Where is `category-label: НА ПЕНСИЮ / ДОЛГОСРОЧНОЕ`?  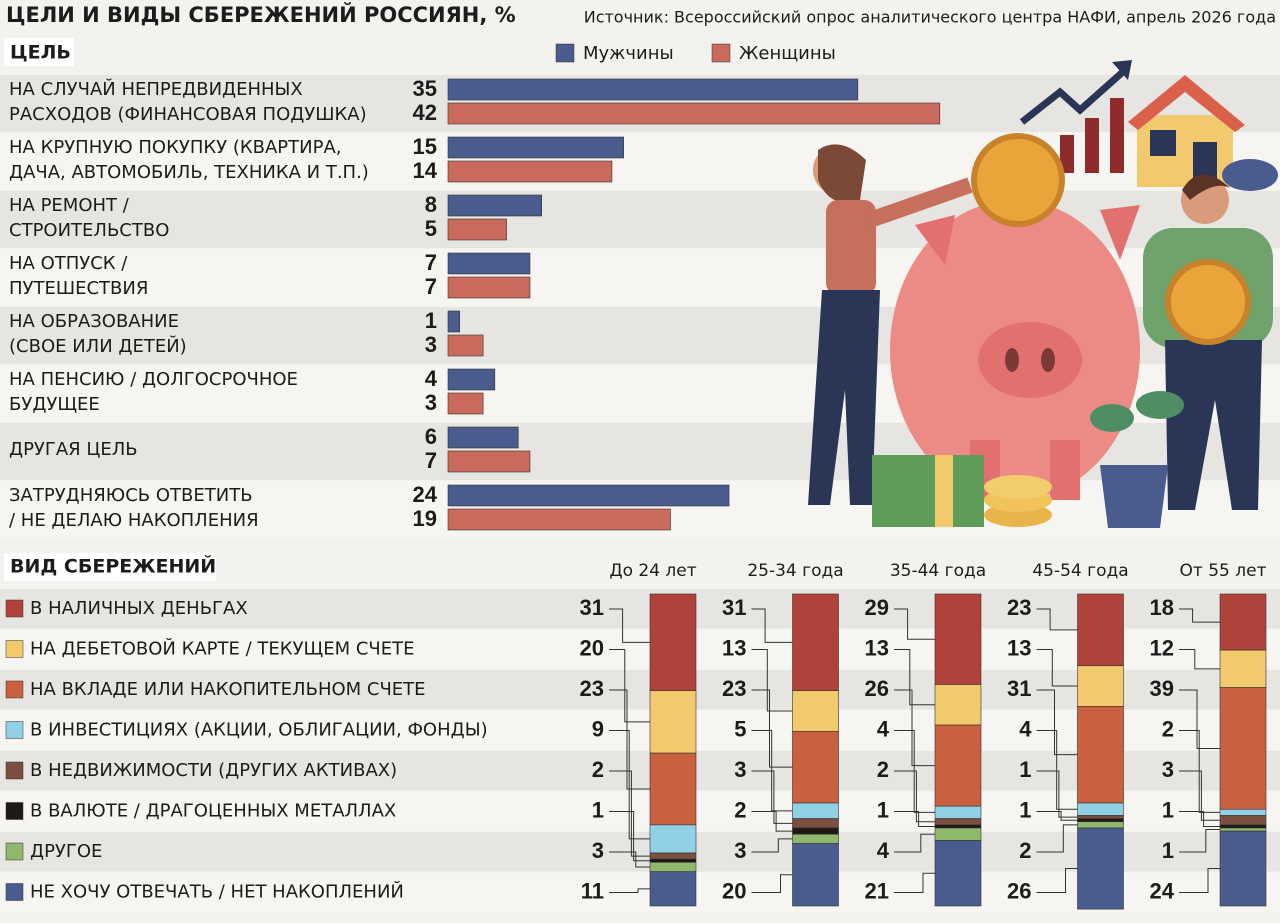 category-label: НА ПЕНСИЮ / ДОЛГОСРОЧНОЕ is located at coordinates (153, 379).